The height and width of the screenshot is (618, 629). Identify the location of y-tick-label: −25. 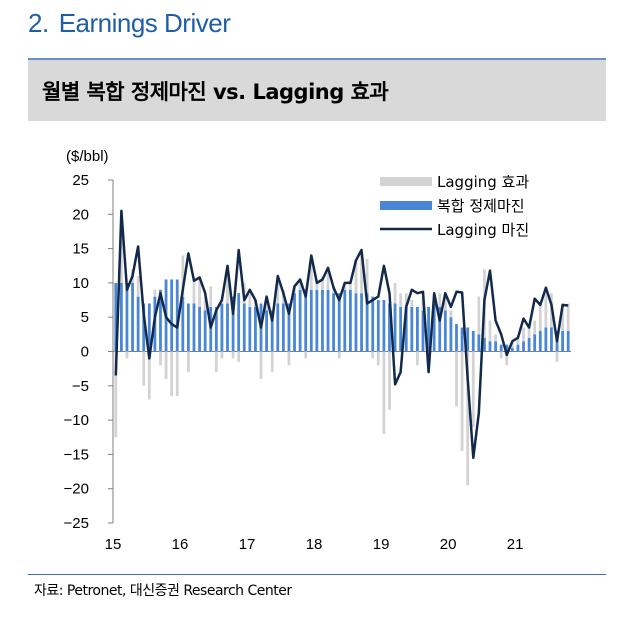
(76, 523).